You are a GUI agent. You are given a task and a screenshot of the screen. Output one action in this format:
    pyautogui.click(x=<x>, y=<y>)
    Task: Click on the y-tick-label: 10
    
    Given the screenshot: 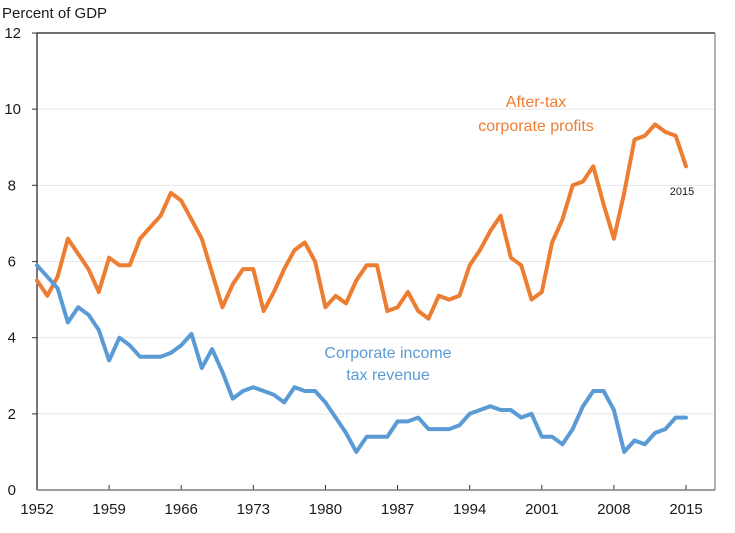 What is the action you would take?
    pyautogui.click(x=12, y=109)
    